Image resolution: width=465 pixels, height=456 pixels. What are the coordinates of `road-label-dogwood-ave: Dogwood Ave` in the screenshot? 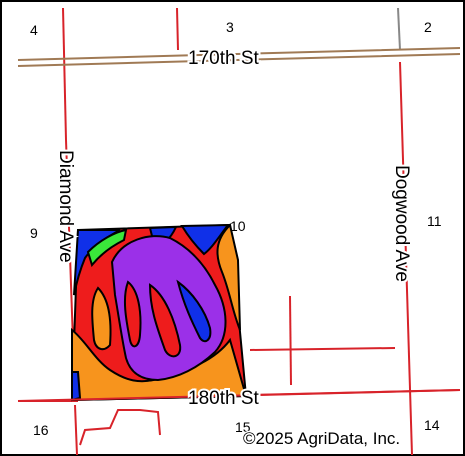 It's located at (401, 223).